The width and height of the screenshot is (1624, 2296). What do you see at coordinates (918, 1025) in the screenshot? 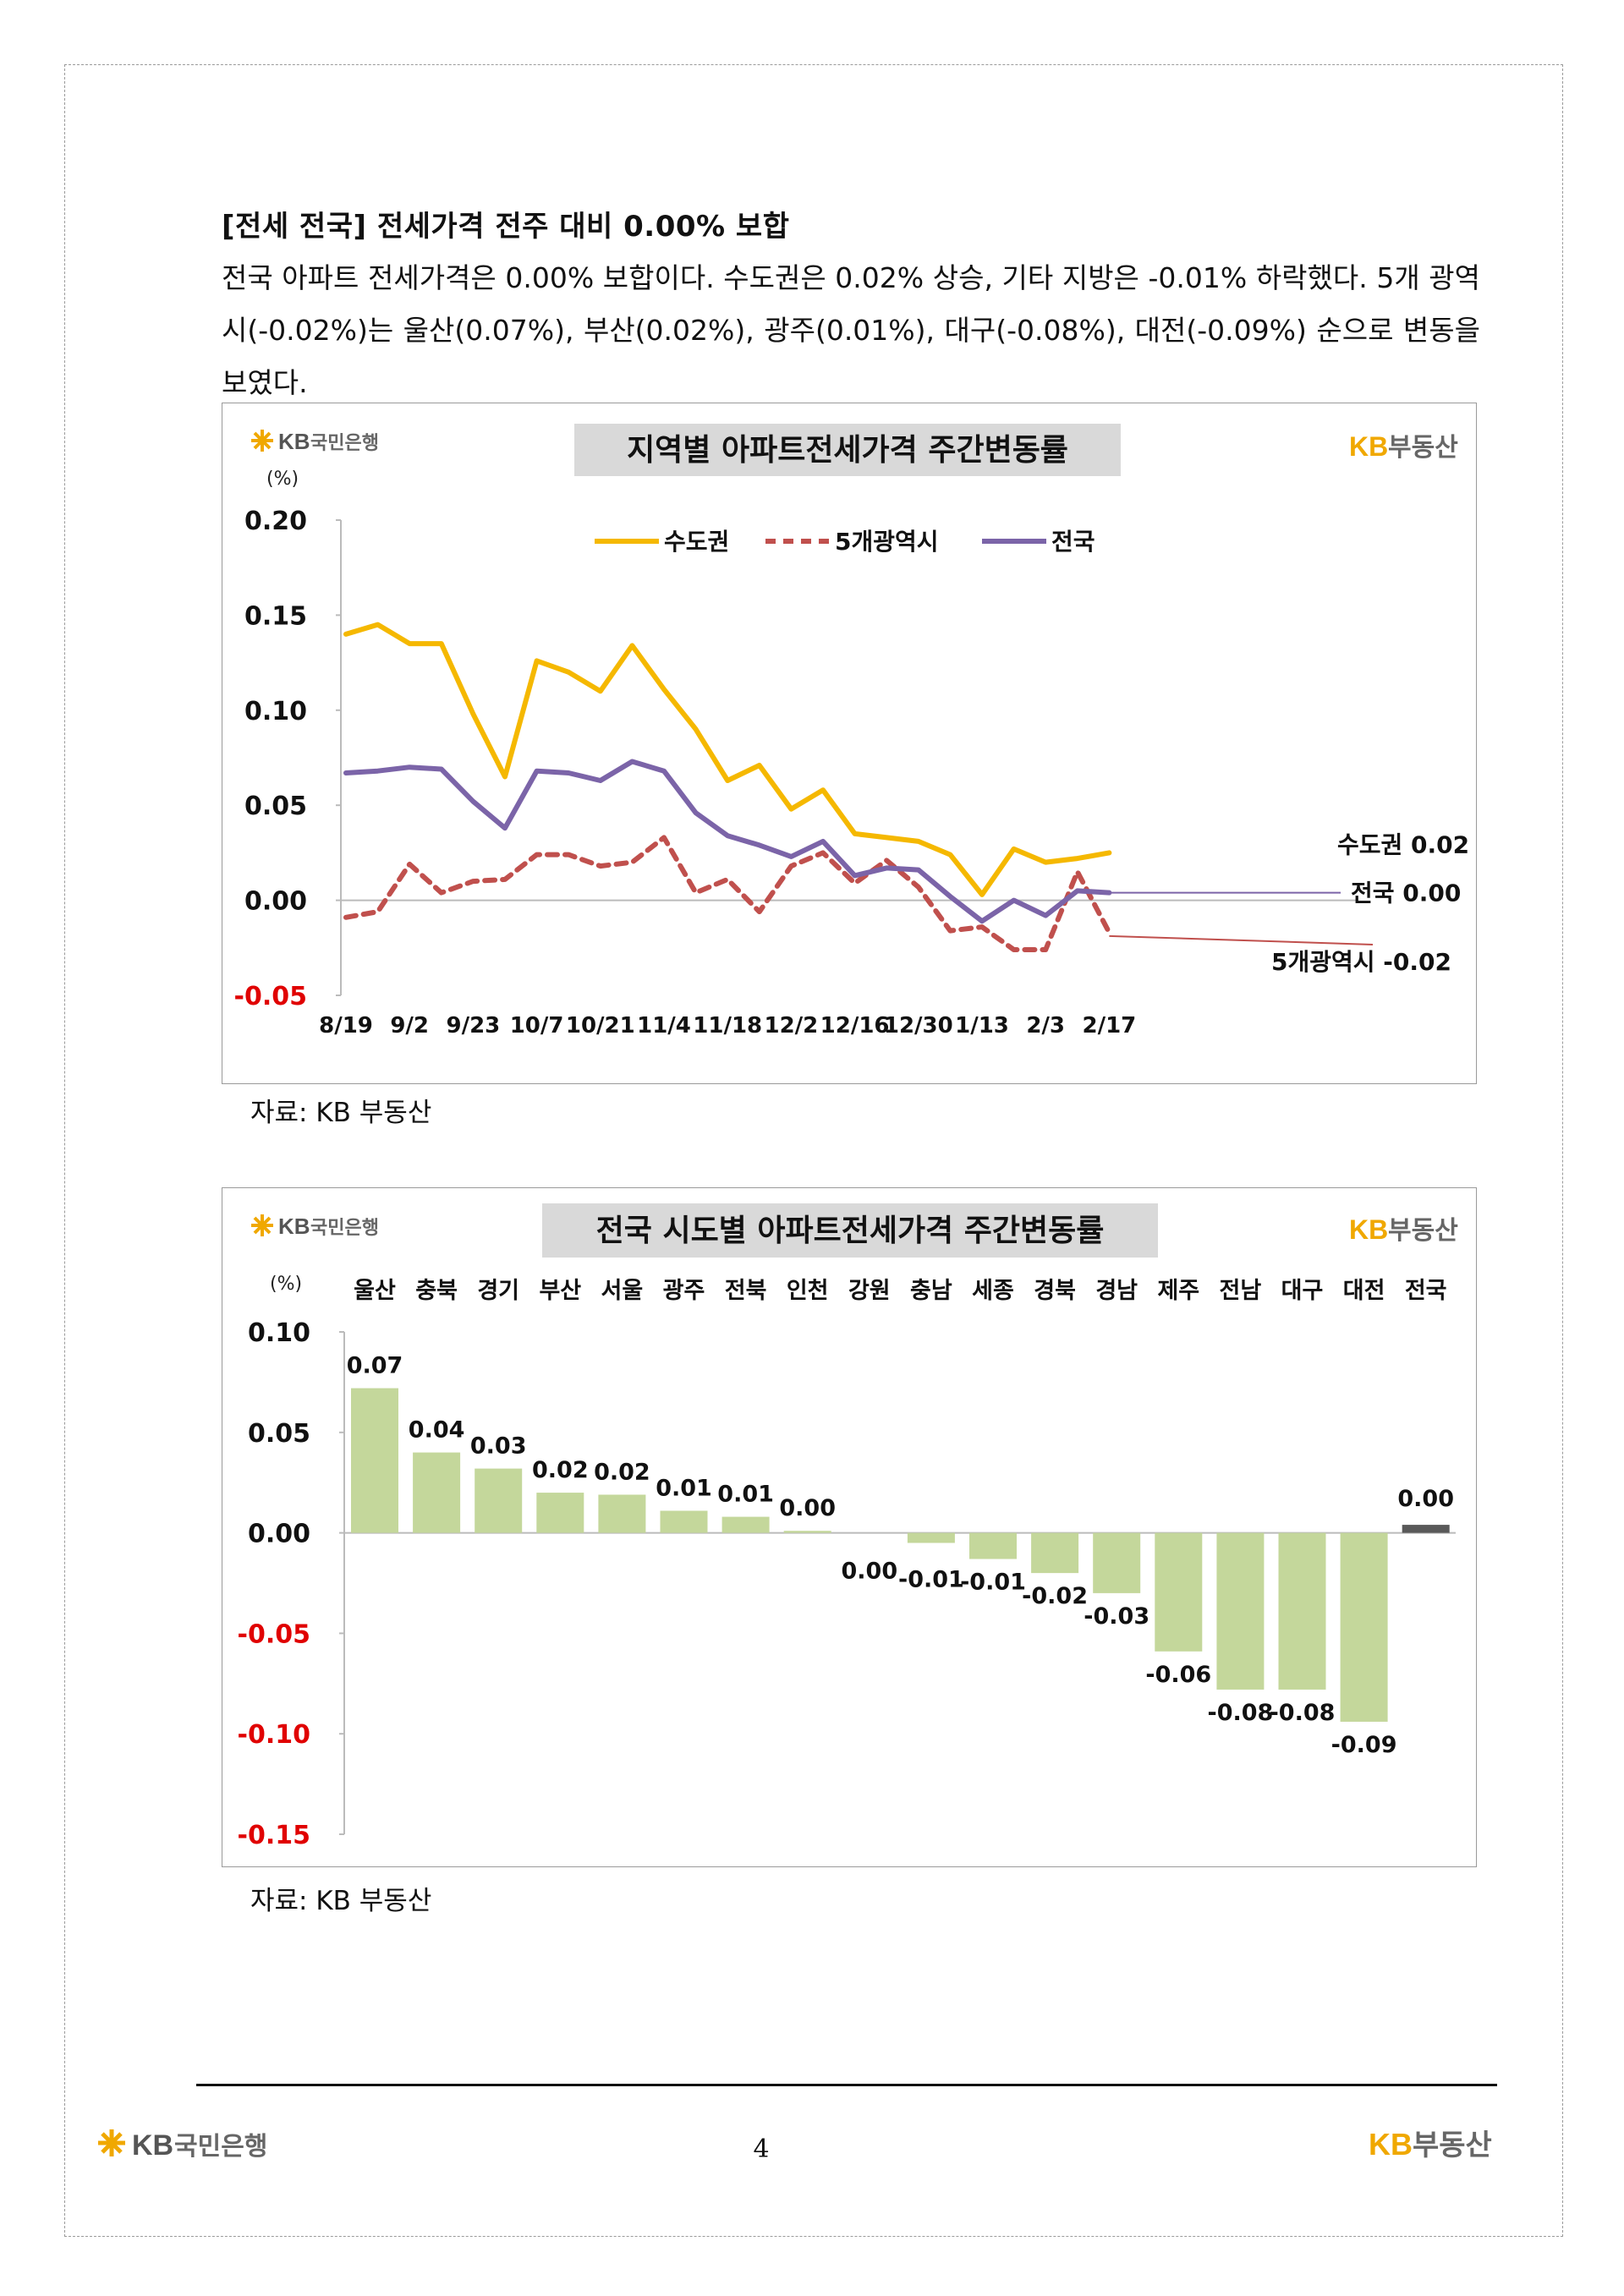
I see `x-tick-label: 12/30` at bounding box center [918, 1025].